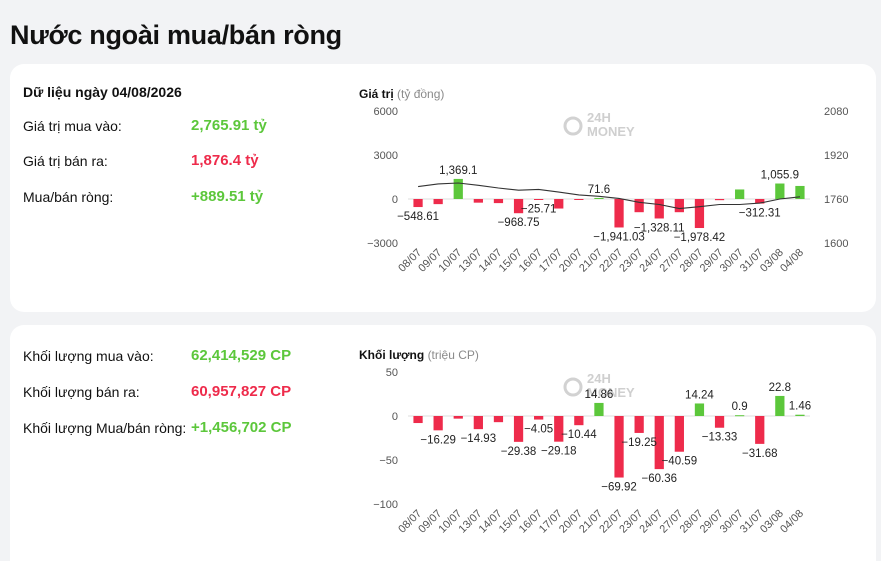  I want to click on value-ytick-label: 0, so click(395, 200).